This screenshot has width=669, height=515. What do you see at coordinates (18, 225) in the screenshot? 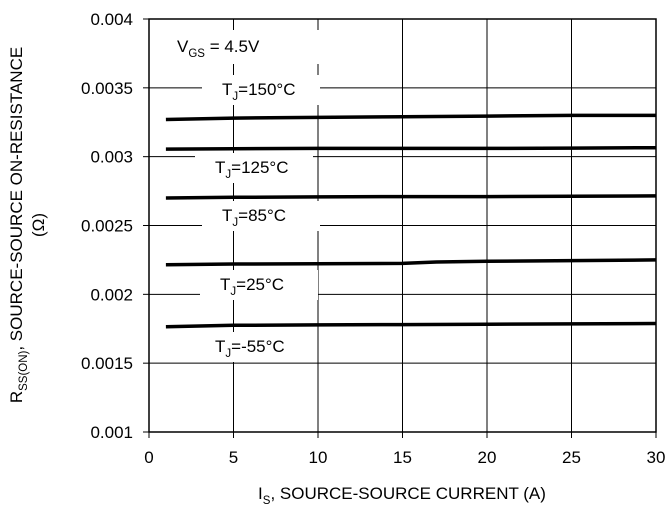
I see `y-axis-title: RSS(ON), SOURCE-SOURCE ON-RESISTANCE` at bounding box center [18, 225].